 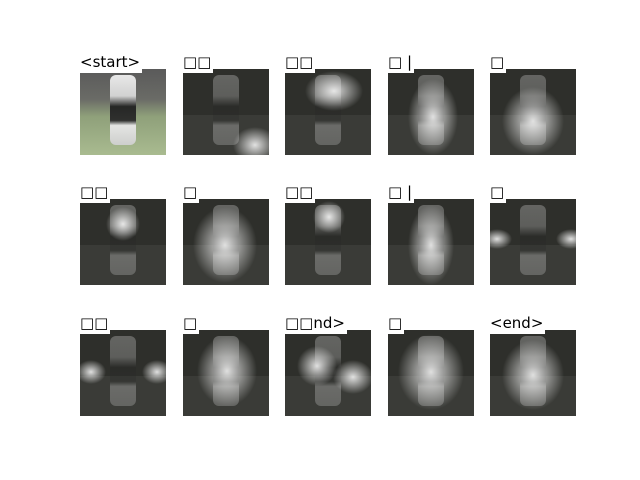 What do you see at coordinates (111, 63) in the screenshot?
I see `token-label: <start>` at bounding box center [111, 63].